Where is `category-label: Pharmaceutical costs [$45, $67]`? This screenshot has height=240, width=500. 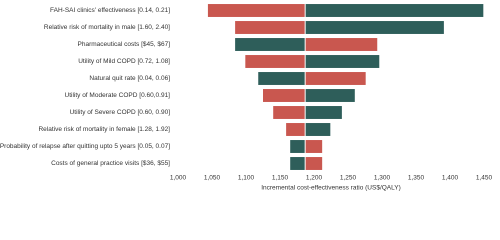 category-label: Pharmaceutical costs [$45, $67] is located at coordinates (124, 44).